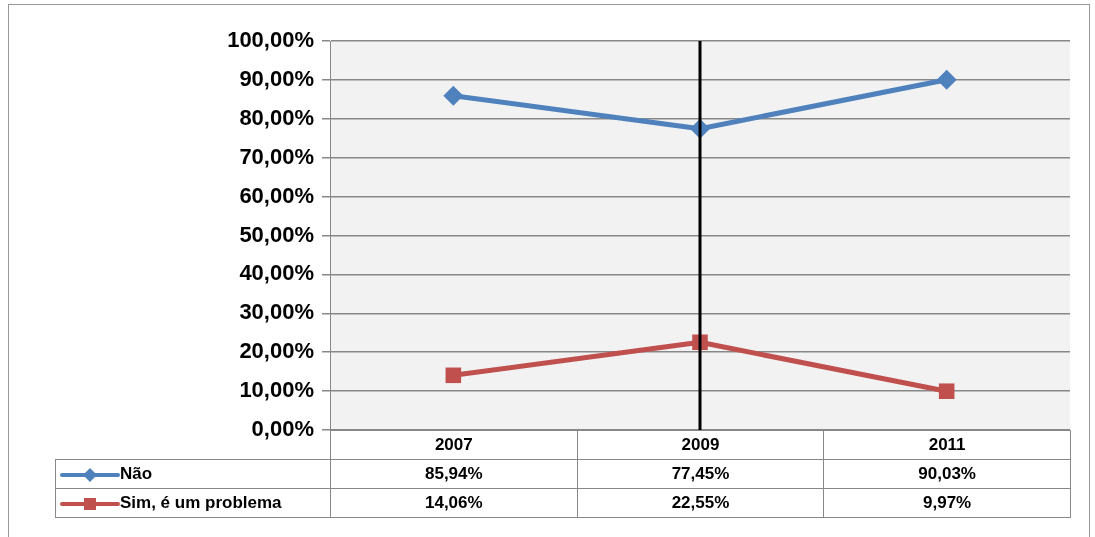 The width and height of the screenshot is (1095, 537). Describe the element at coordinates (276, 273) in the screenshot. I see `y-tick-label: 40,00%` at that location.